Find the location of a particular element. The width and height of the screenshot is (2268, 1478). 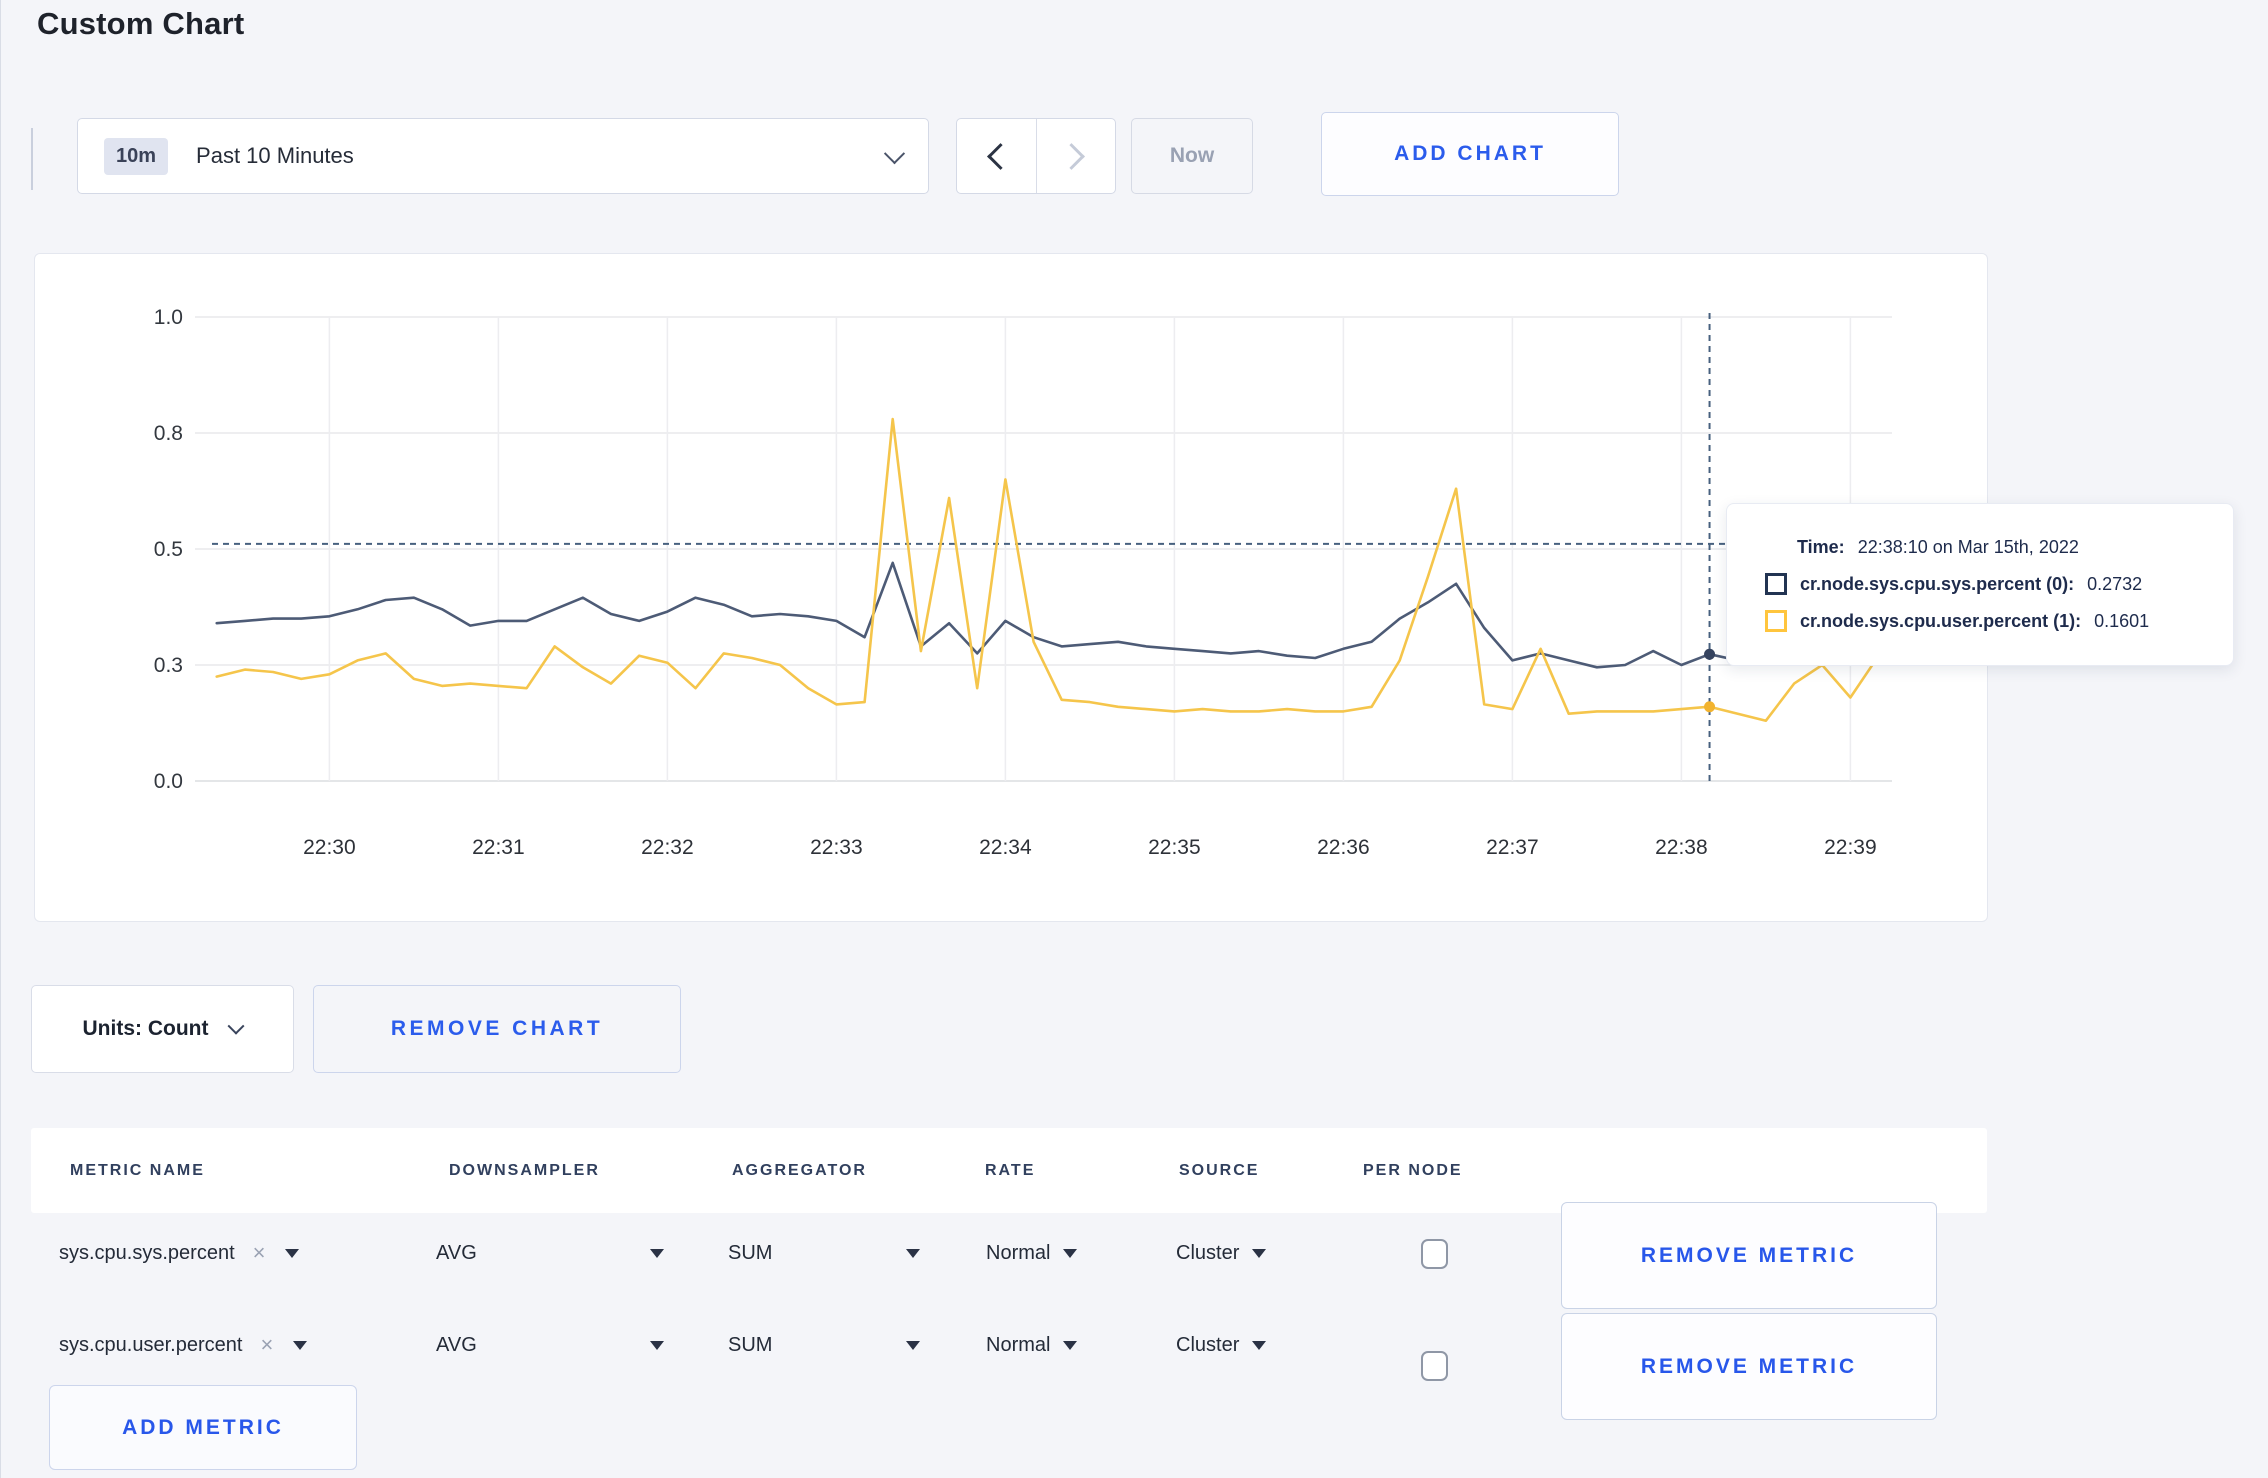

x-tick-label: 22:39 is located at coordinates (1850, 847).